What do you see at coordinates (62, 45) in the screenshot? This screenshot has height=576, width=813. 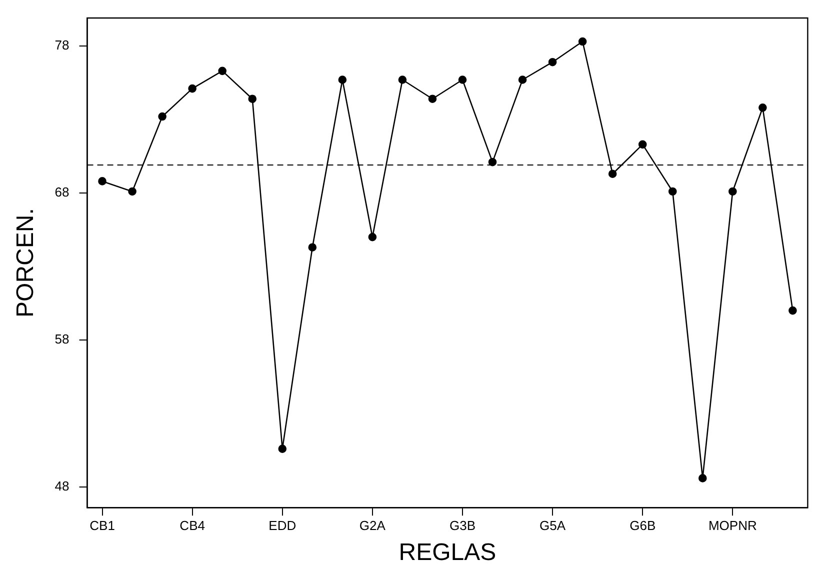 I see `y-tick-label: 78` at bounding box center [62, 45].